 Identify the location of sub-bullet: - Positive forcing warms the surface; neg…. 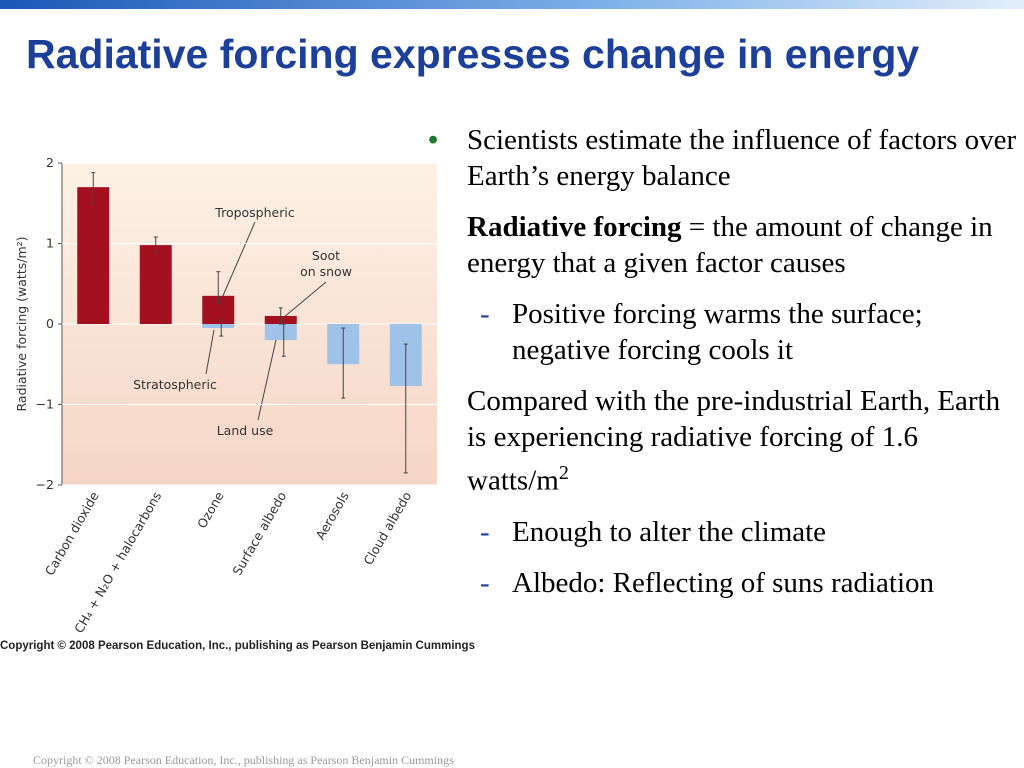
(701, 332).